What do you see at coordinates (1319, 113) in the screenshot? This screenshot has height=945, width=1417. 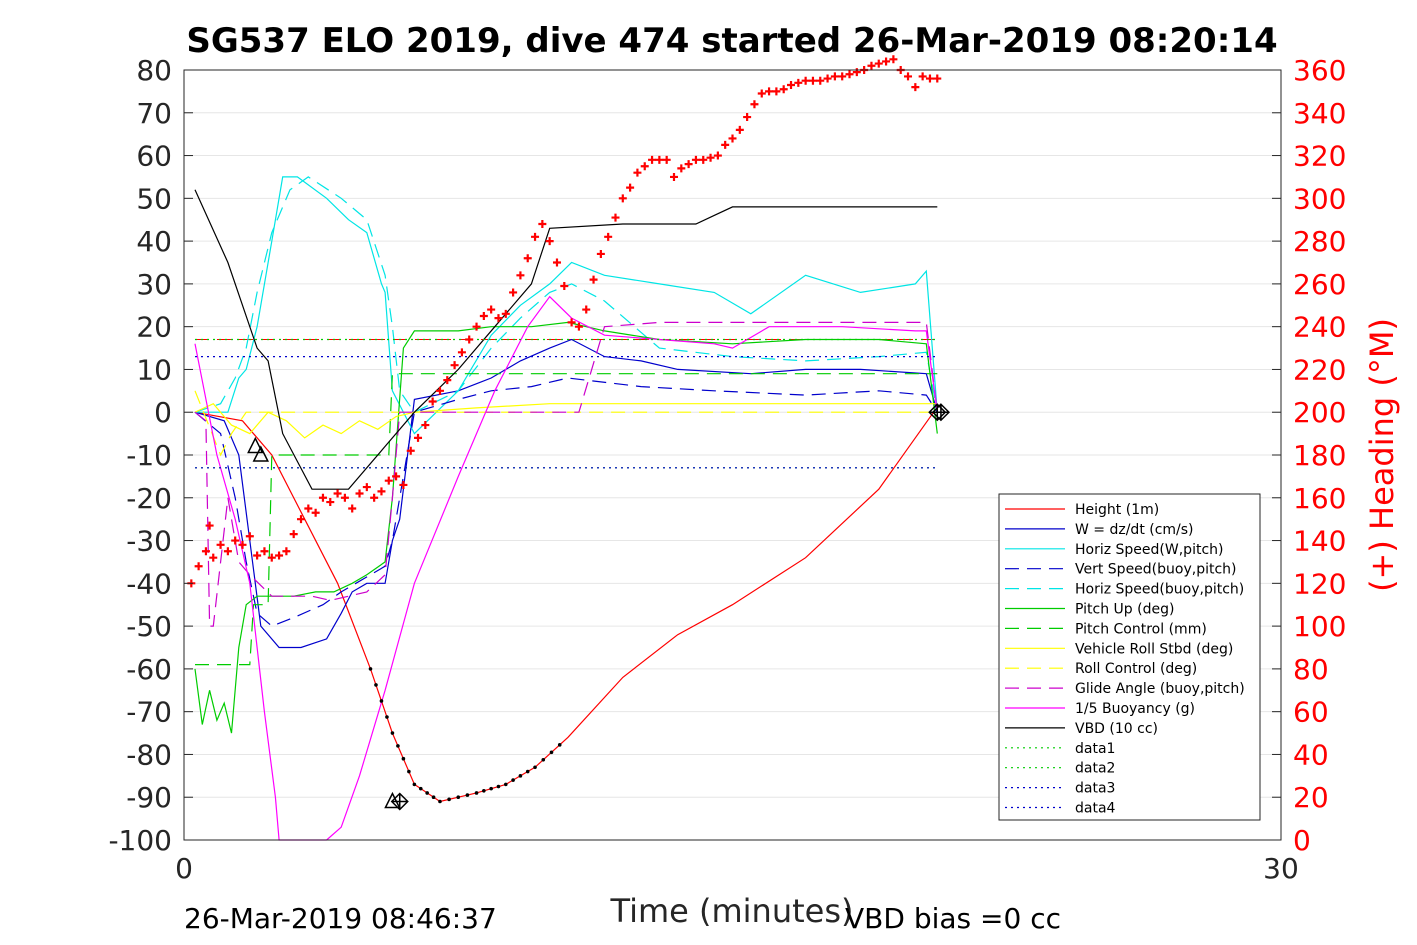 I see `right-tick-label: 340` at bounding box center [1319, 113].